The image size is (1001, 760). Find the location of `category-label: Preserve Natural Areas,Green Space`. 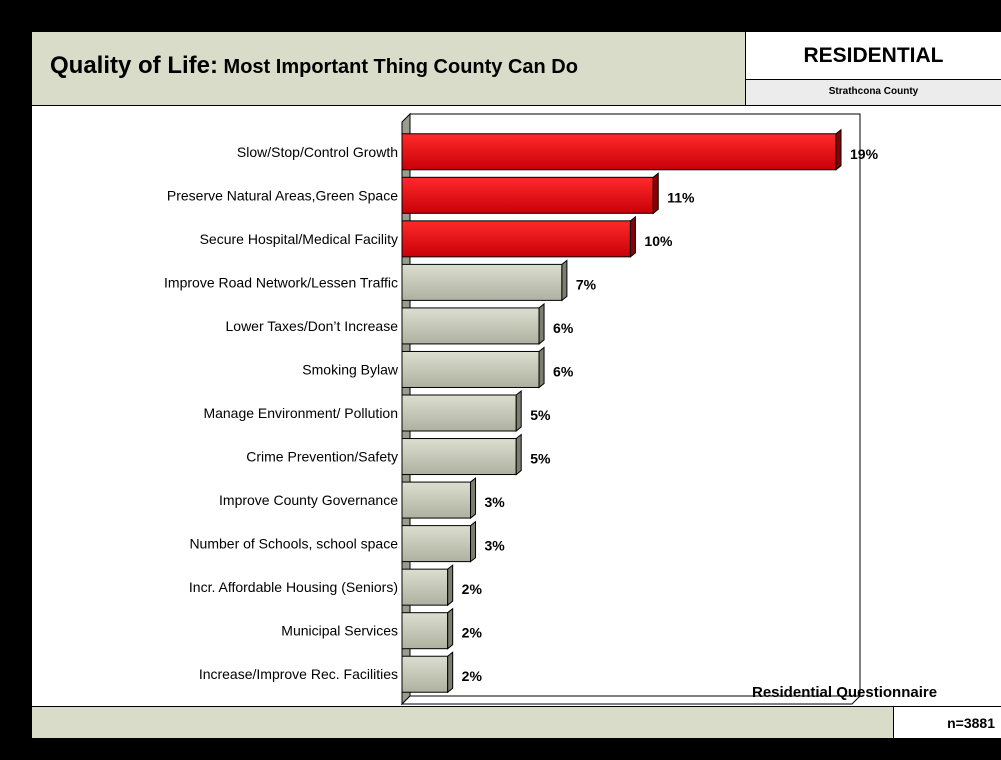

category-label: Preserve Natural Areas,Green Space is located at coordinates (282, 195).